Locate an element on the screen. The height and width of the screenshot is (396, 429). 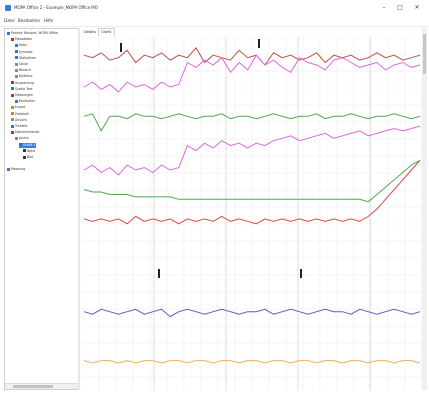
tree-item-label: Messungen is located at coordinates (24, 95).